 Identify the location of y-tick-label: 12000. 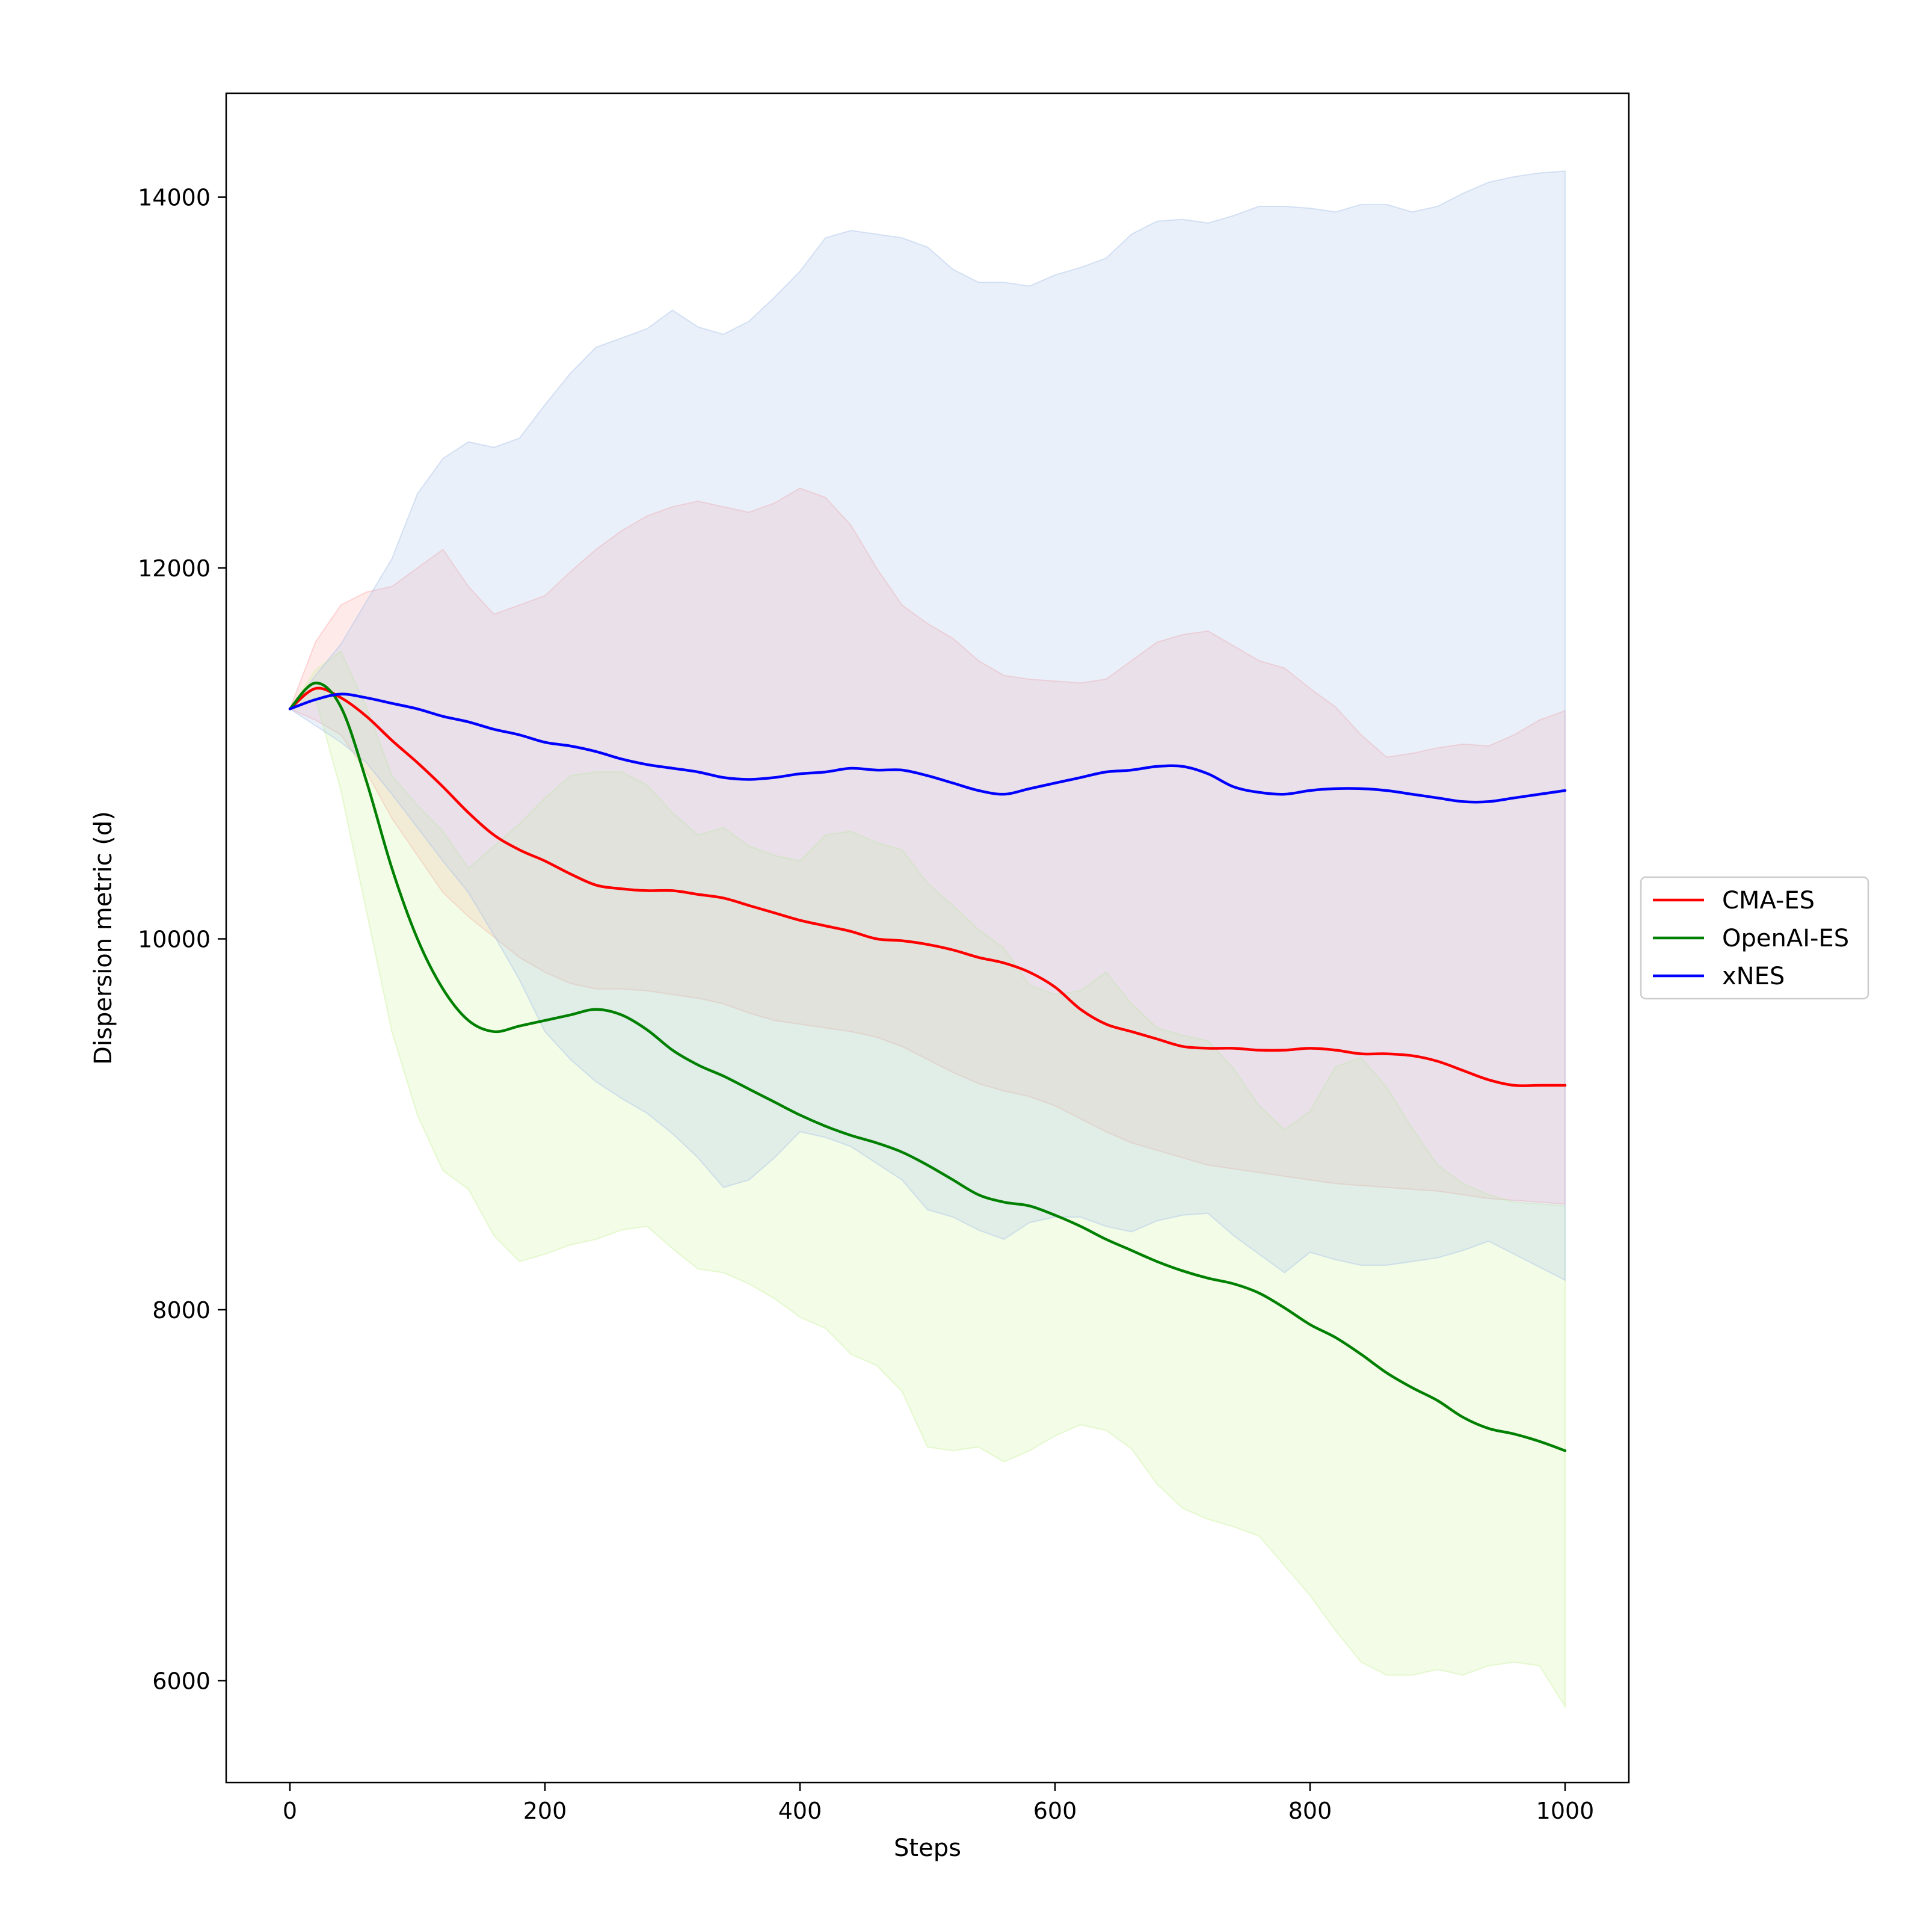
(174, 568).